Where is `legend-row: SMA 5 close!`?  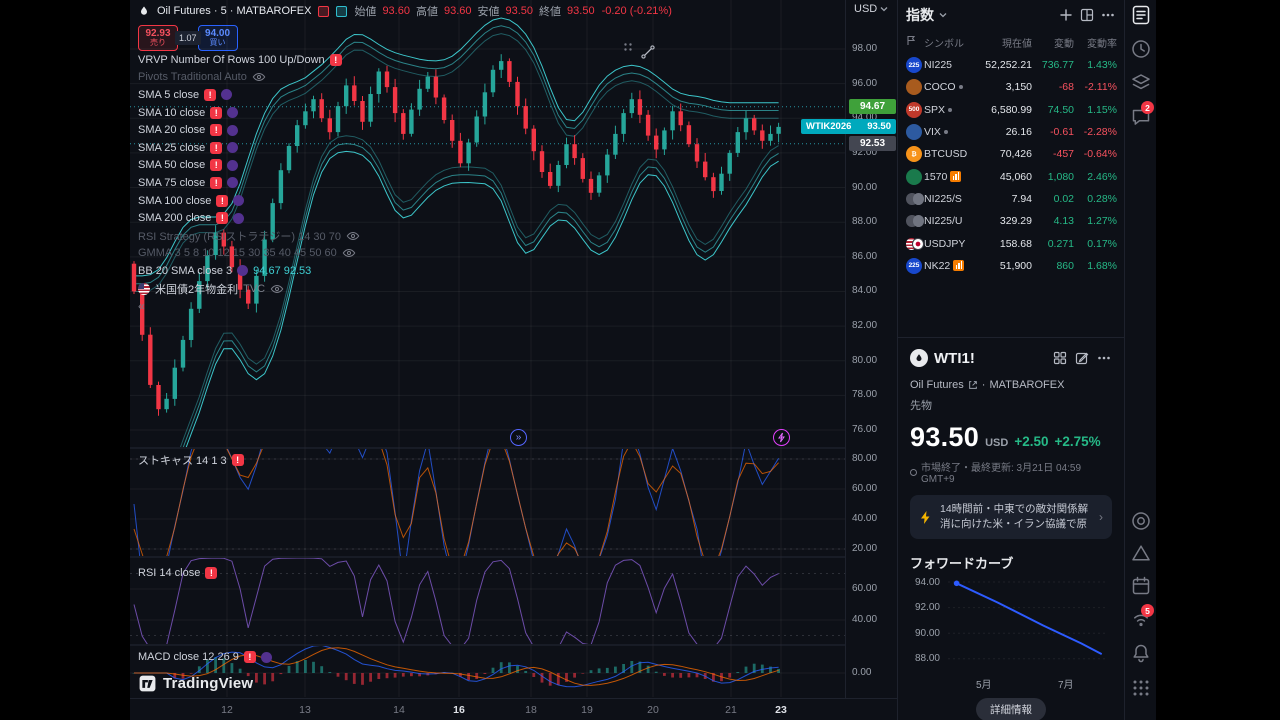 legend-row: SMA 5 close! is located at coordinates (249, 95).